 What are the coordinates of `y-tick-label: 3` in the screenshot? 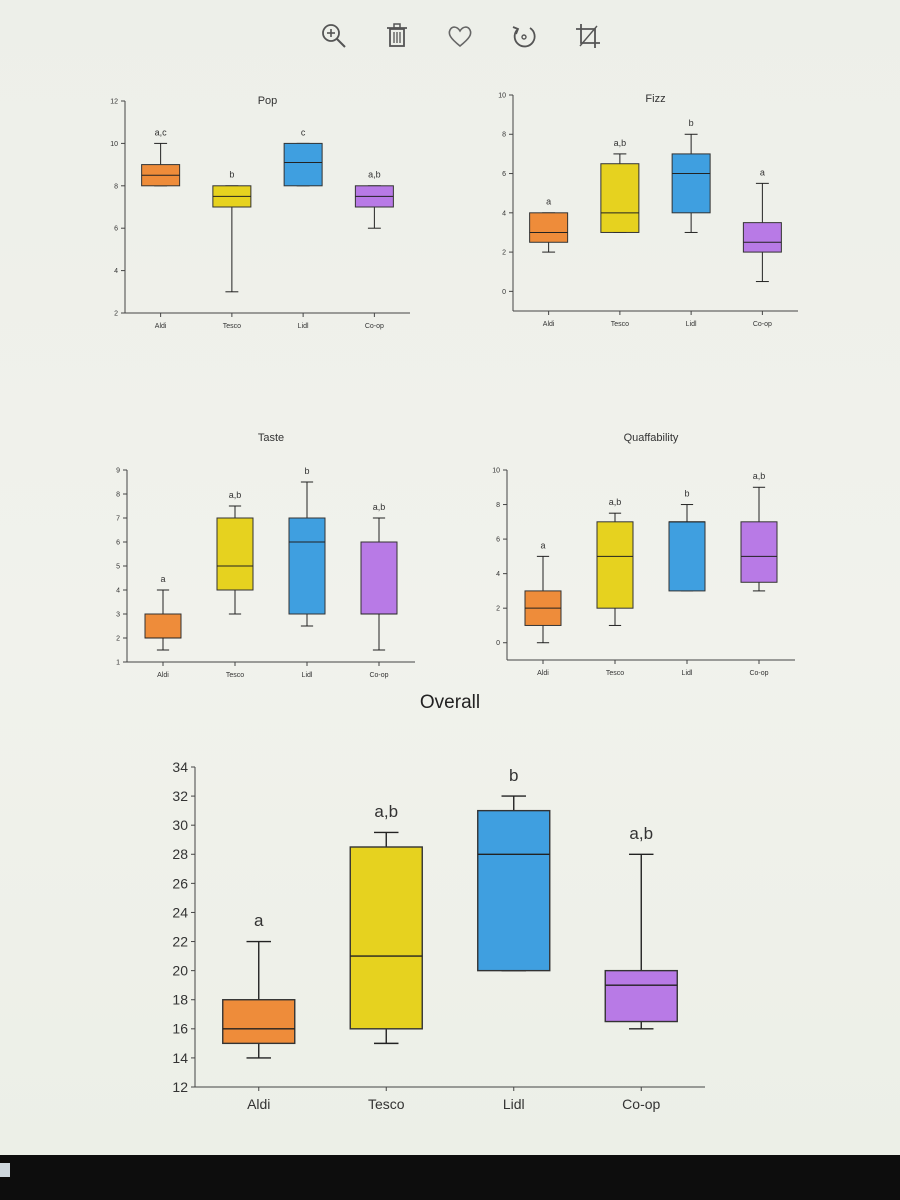 It's located at (118, 614).